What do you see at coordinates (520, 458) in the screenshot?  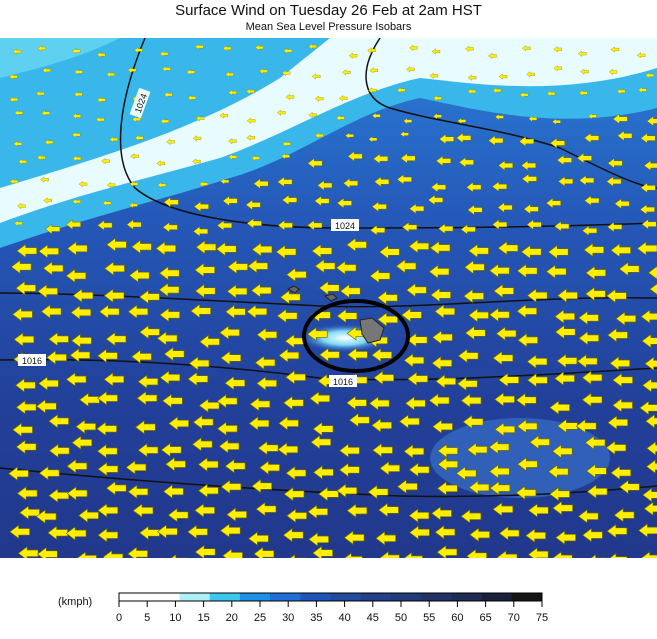 I see `light-wind-patch` at bounding box center [520, 458].